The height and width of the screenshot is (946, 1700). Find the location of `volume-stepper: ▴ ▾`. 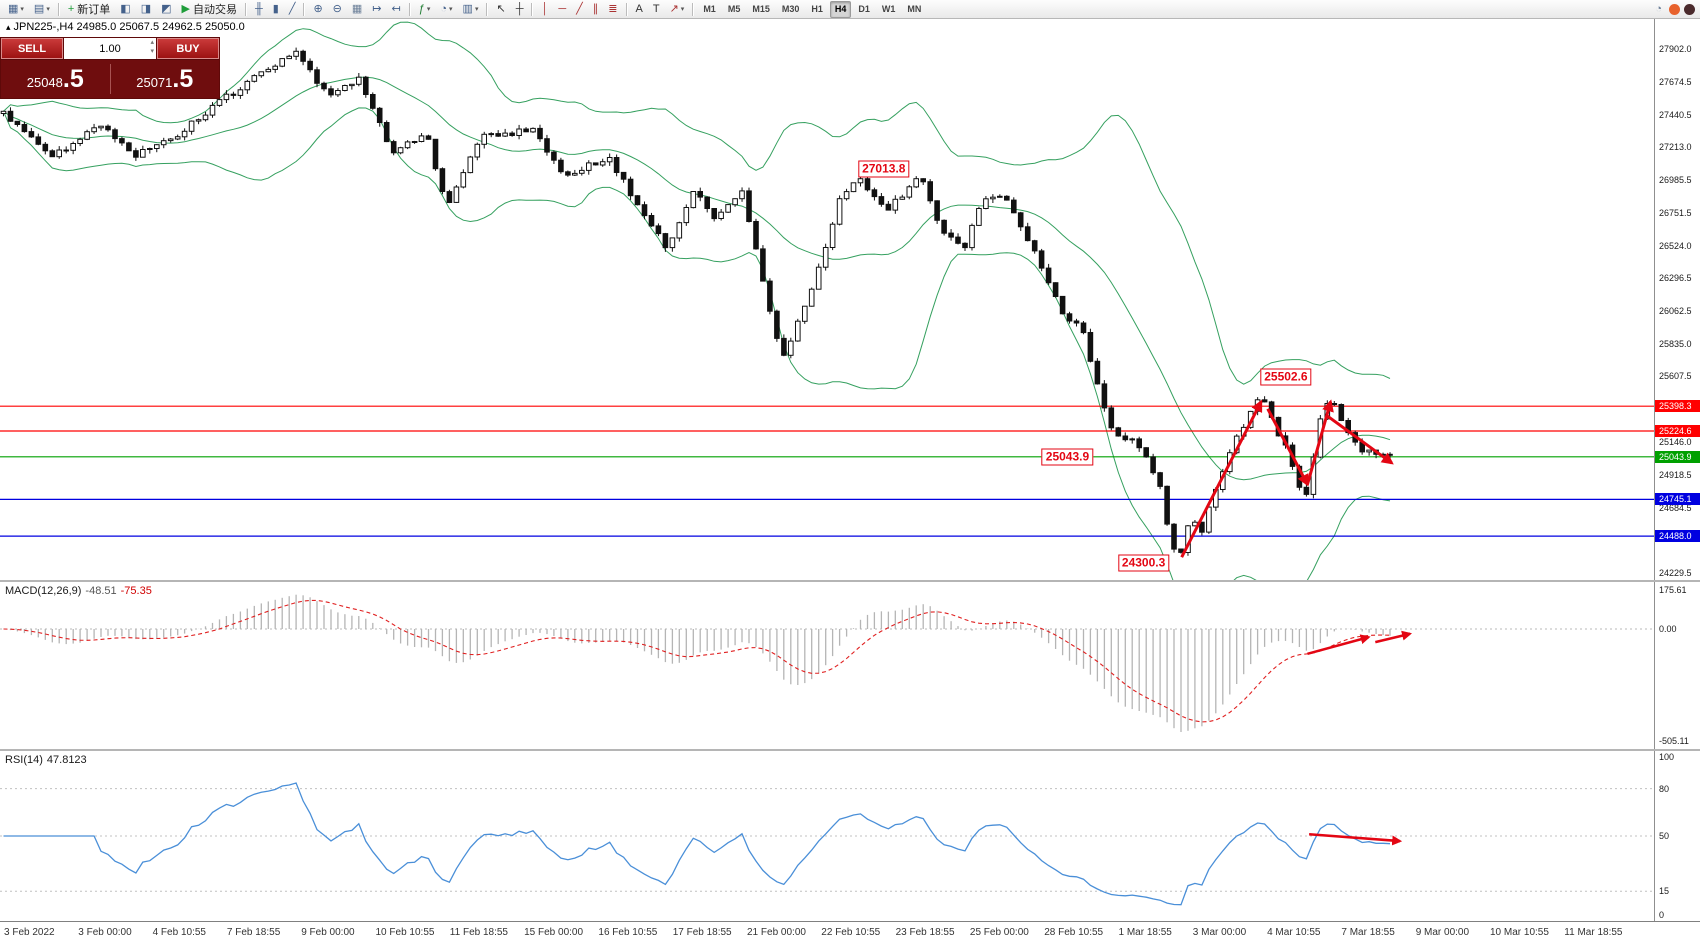

volume-stepper: ▴ ▾ is located at coordinates (152, 48).